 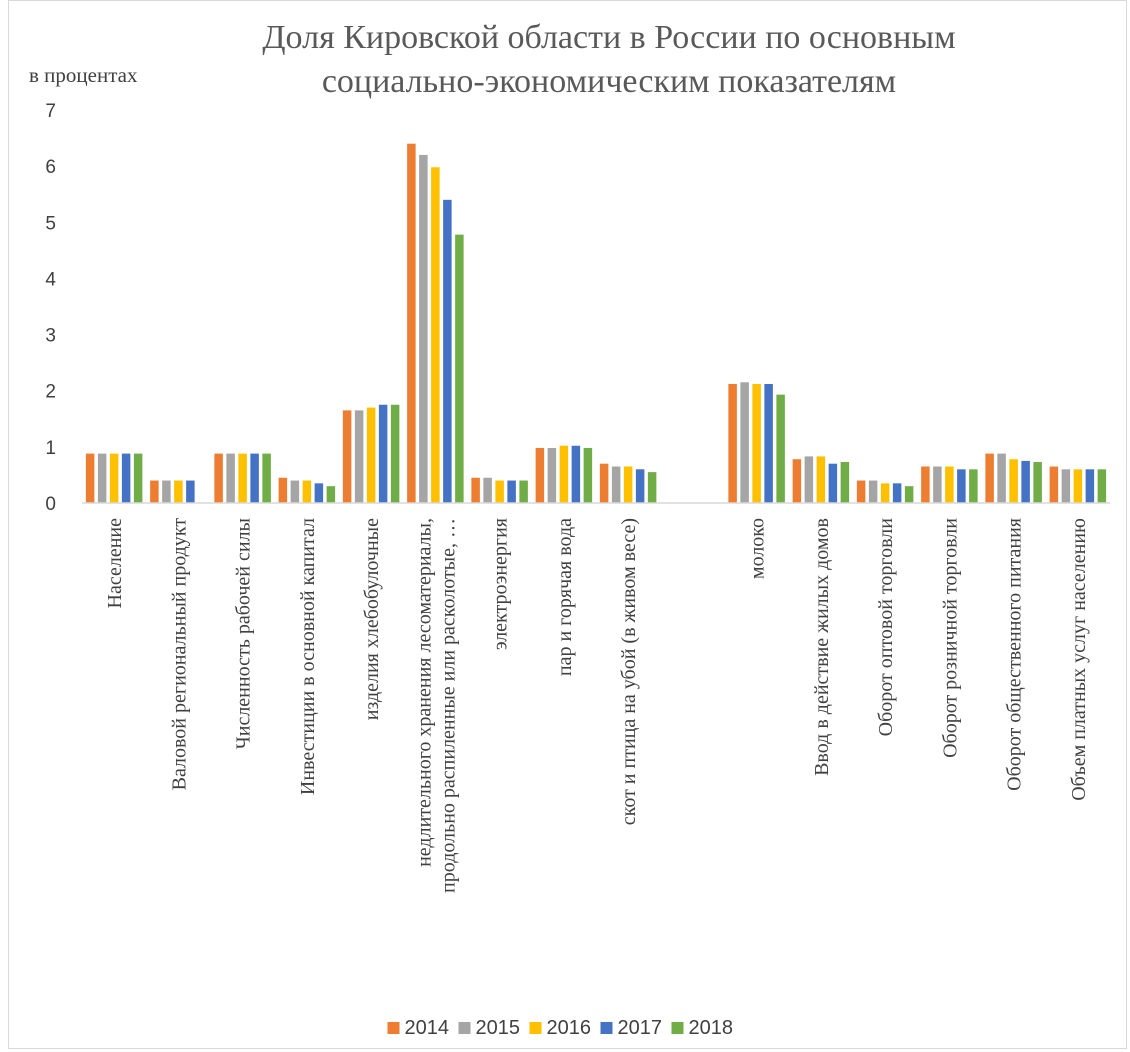 I want to click on legend-label: 2018, so click(x=711, y=1028).